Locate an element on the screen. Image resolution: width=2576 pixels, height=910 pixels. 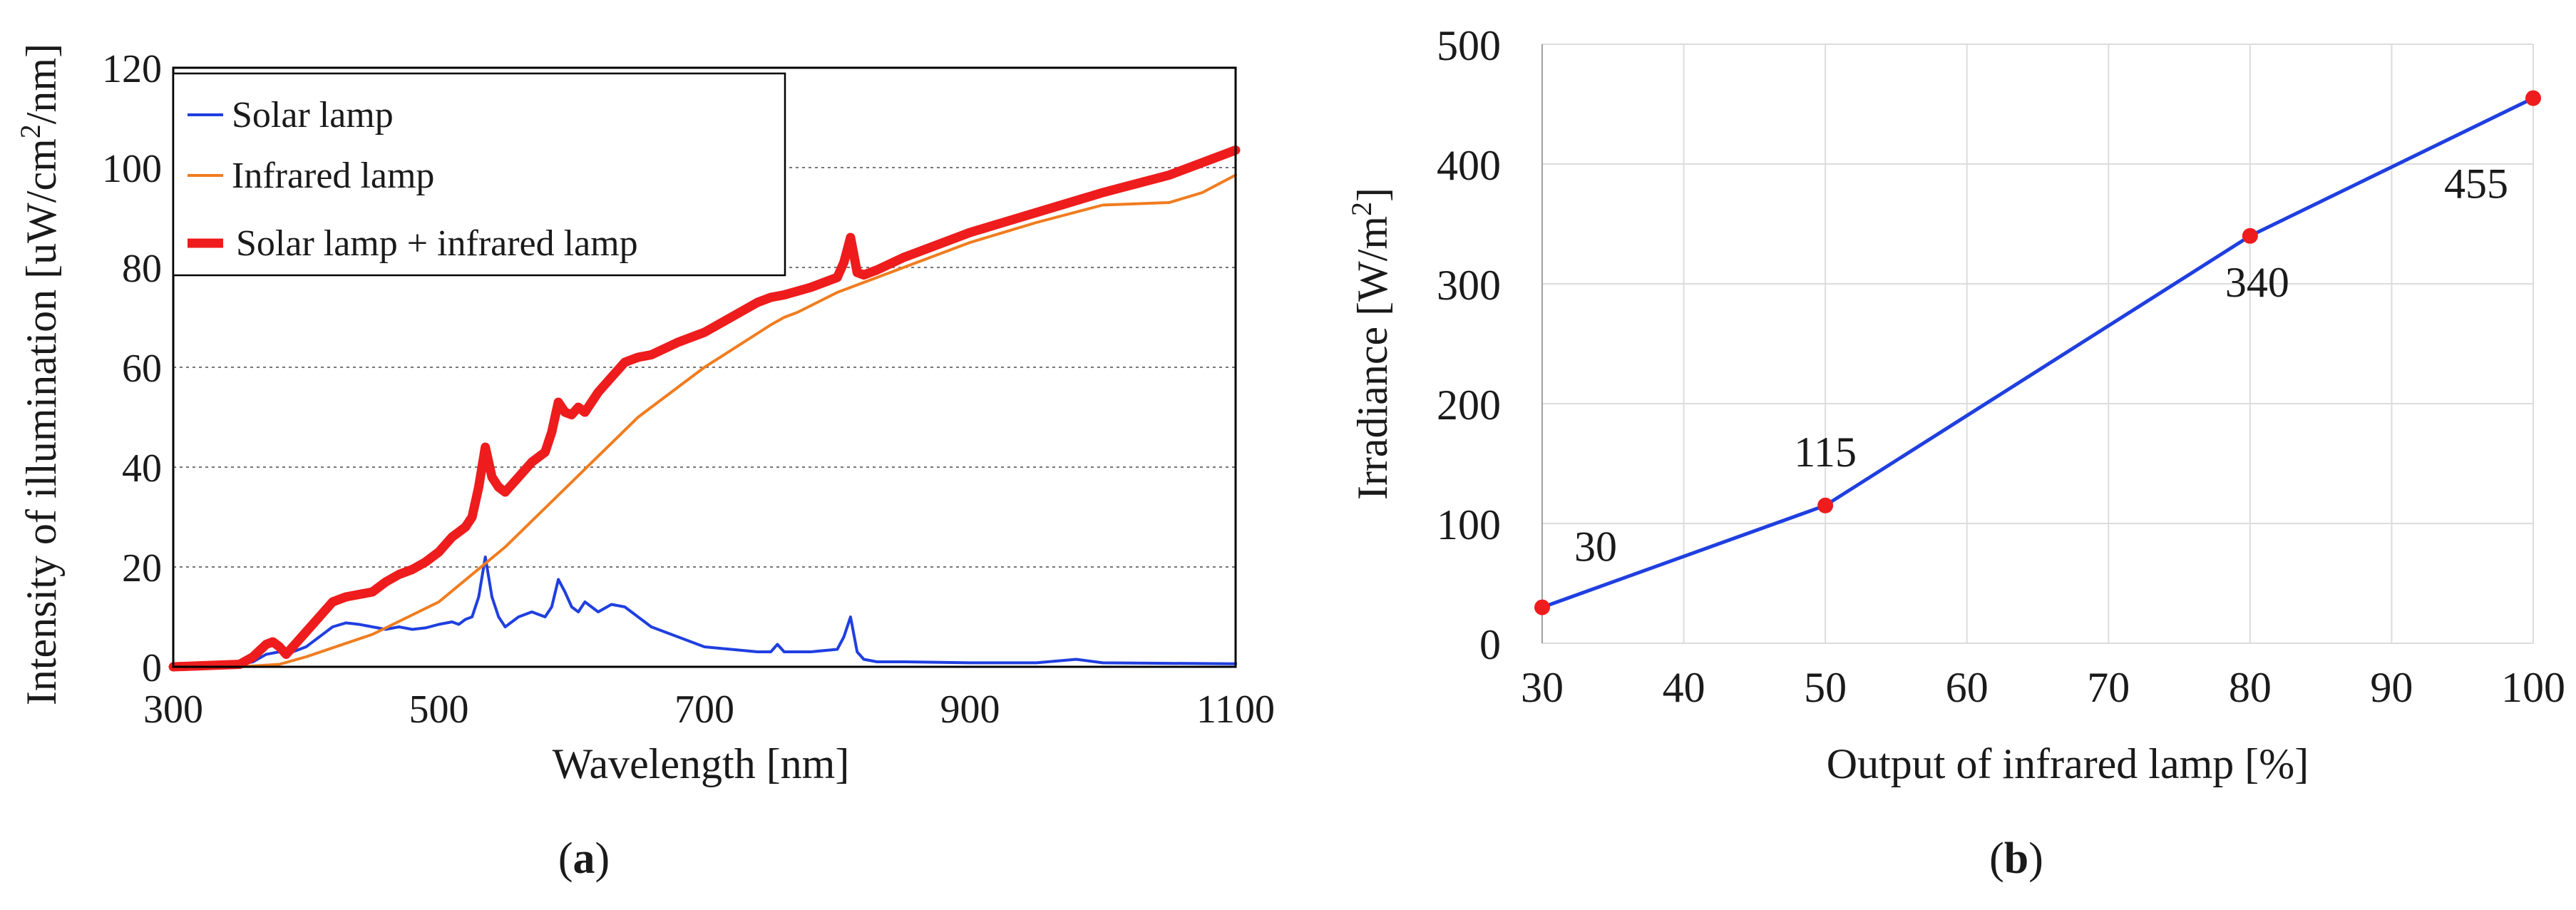
x-tick-label-900: 900 is located at coordinates (970, 709).